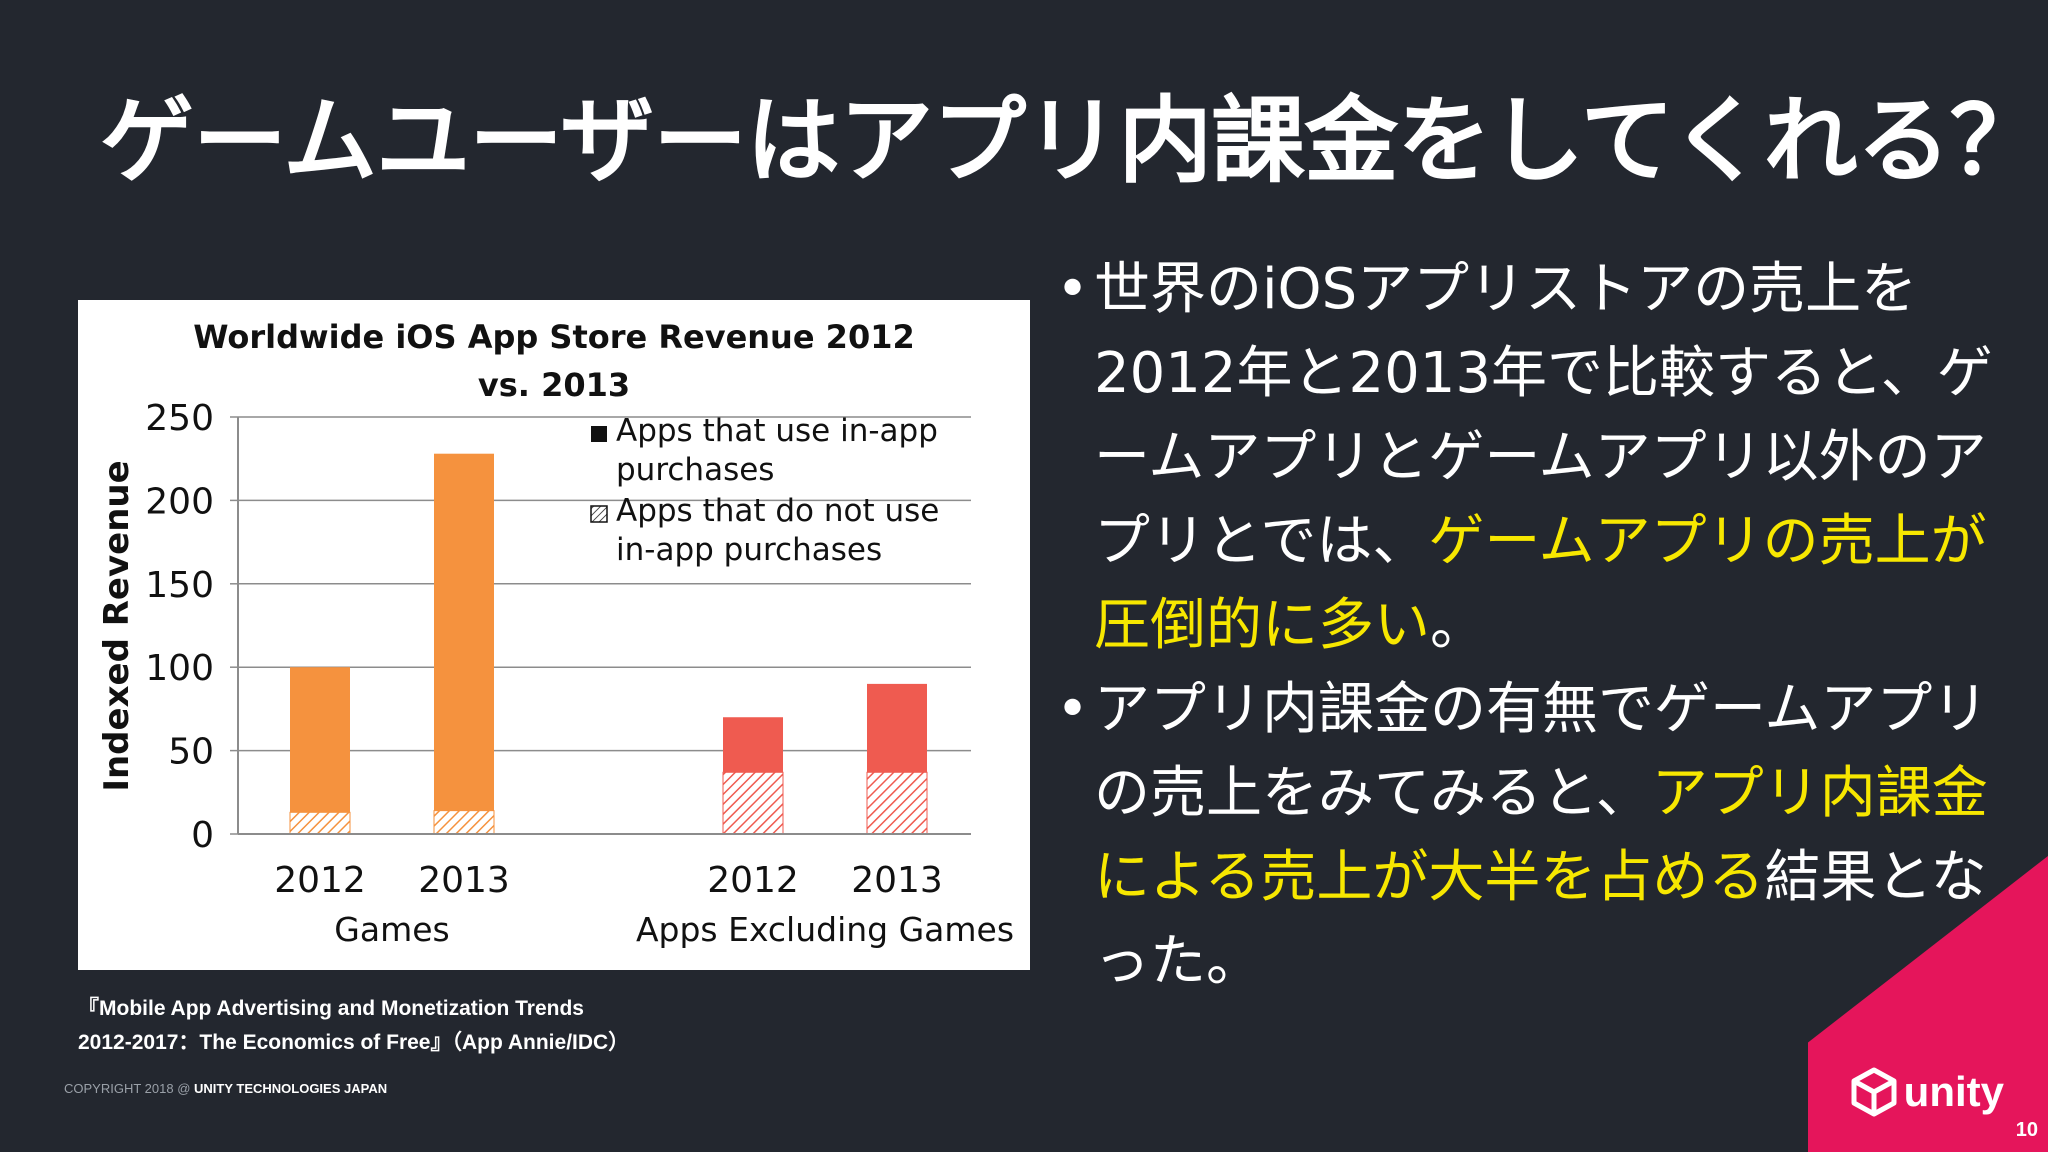 The height and width of the screenshot is (1152, 2048). Describe the element at coordinates (1540, 919) in the screenshot. I see `bullet-text: 結果となった。` at that location.